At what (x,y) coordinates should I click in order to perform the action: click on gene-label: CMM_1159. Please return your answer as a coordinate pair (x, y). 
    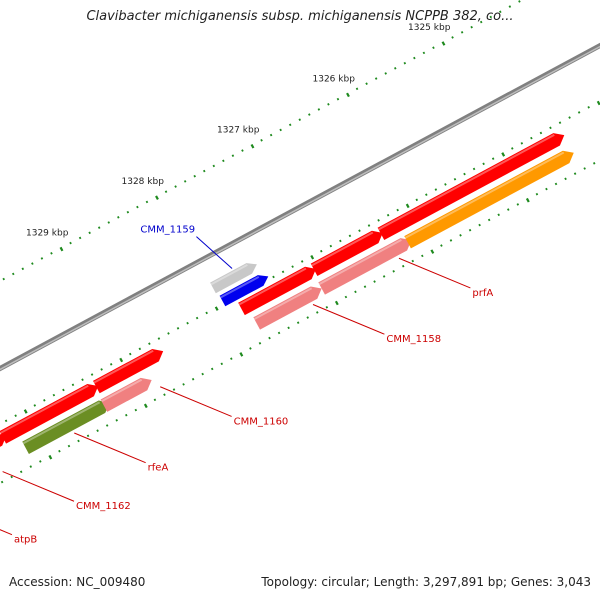
    Looking at the image, I should click on (167, 230).